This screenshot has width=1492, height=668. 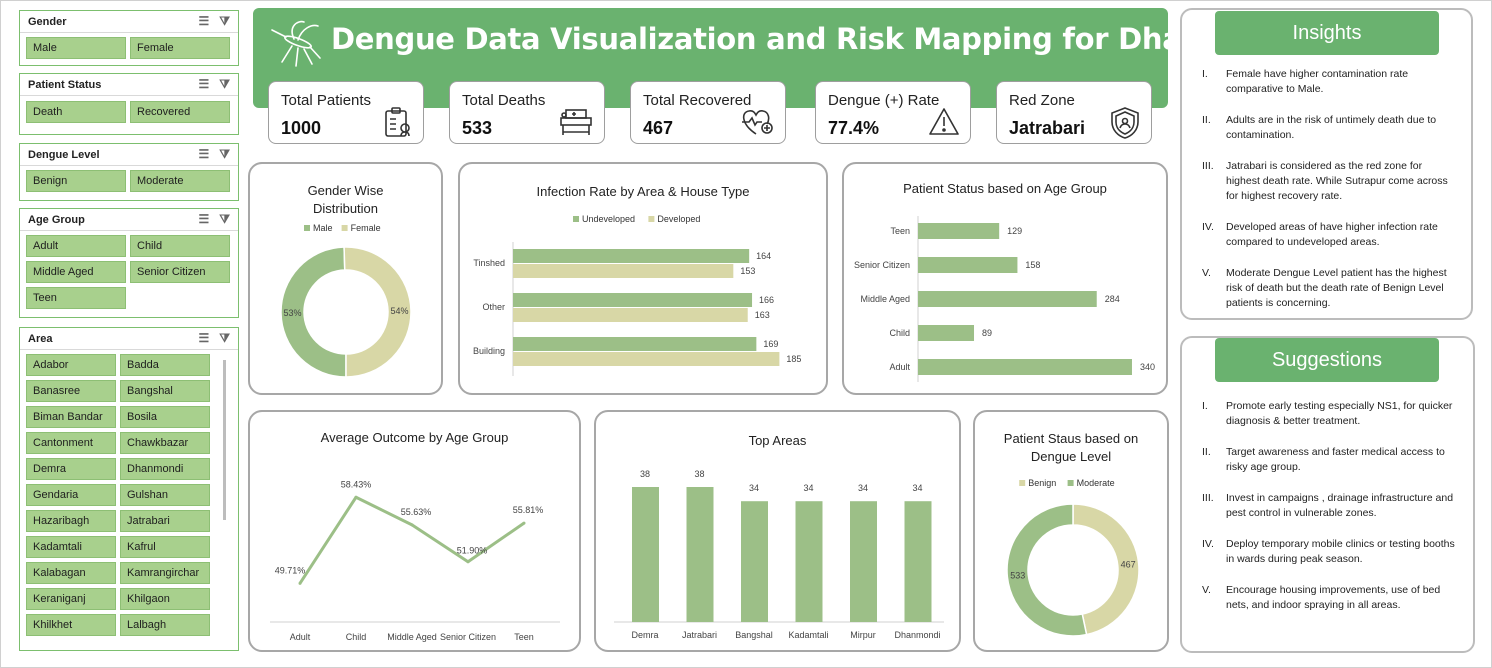 What do you see at coordinates (854, 128) in the screenshot?
I see `kpi-value: 77.4%` at bounding box center [854, 128].